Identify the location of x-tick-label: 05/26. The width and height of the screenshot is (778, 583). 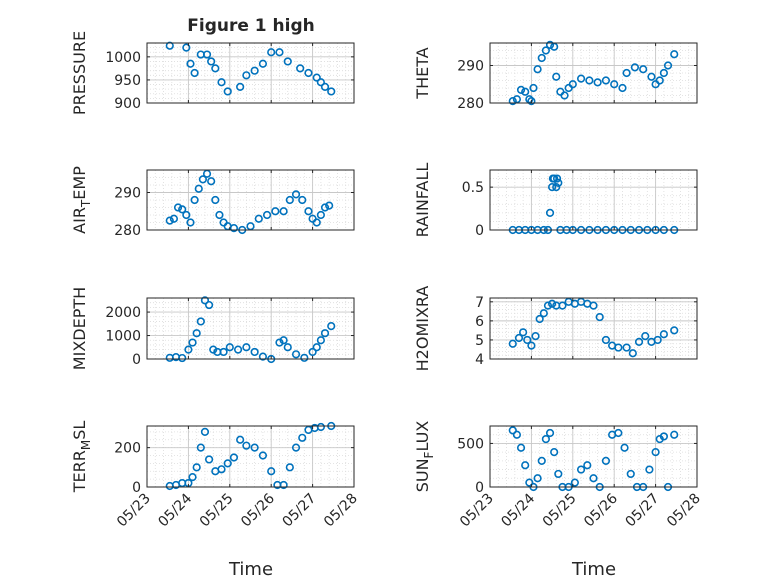
(601, 510).